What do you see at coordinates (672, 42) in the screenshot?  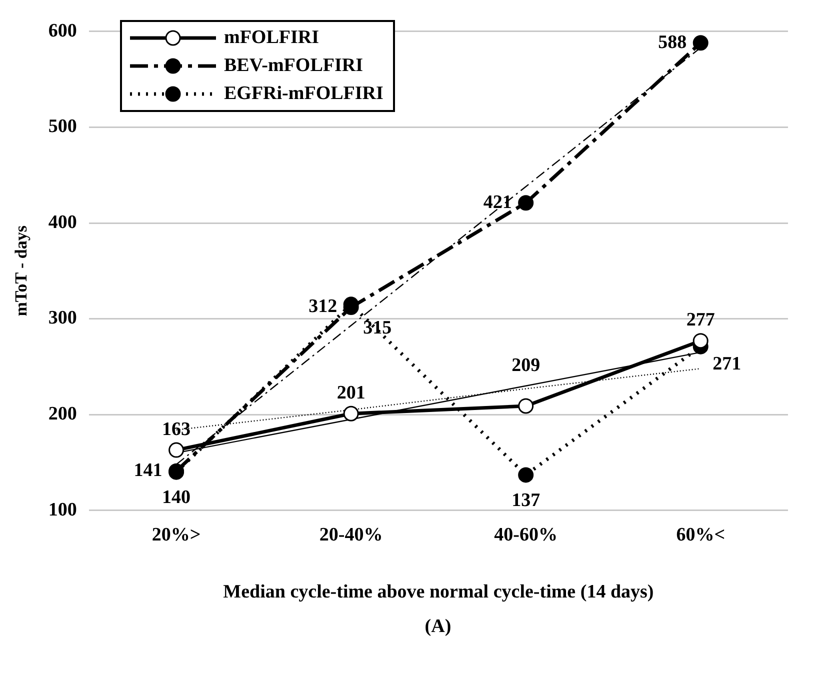 I see `data-label: 588` at bounding box center [672, 42].